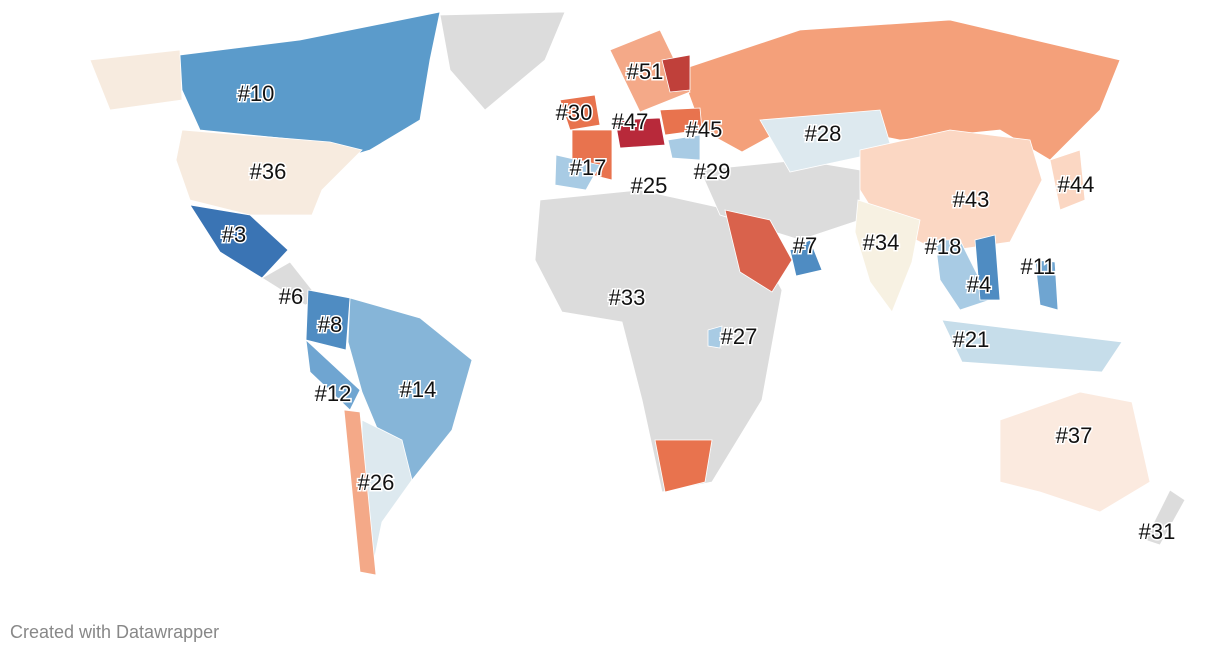  Describe the element at coordinates (330, 324) in the screenshot. I see `rank-label: #8` at that location.